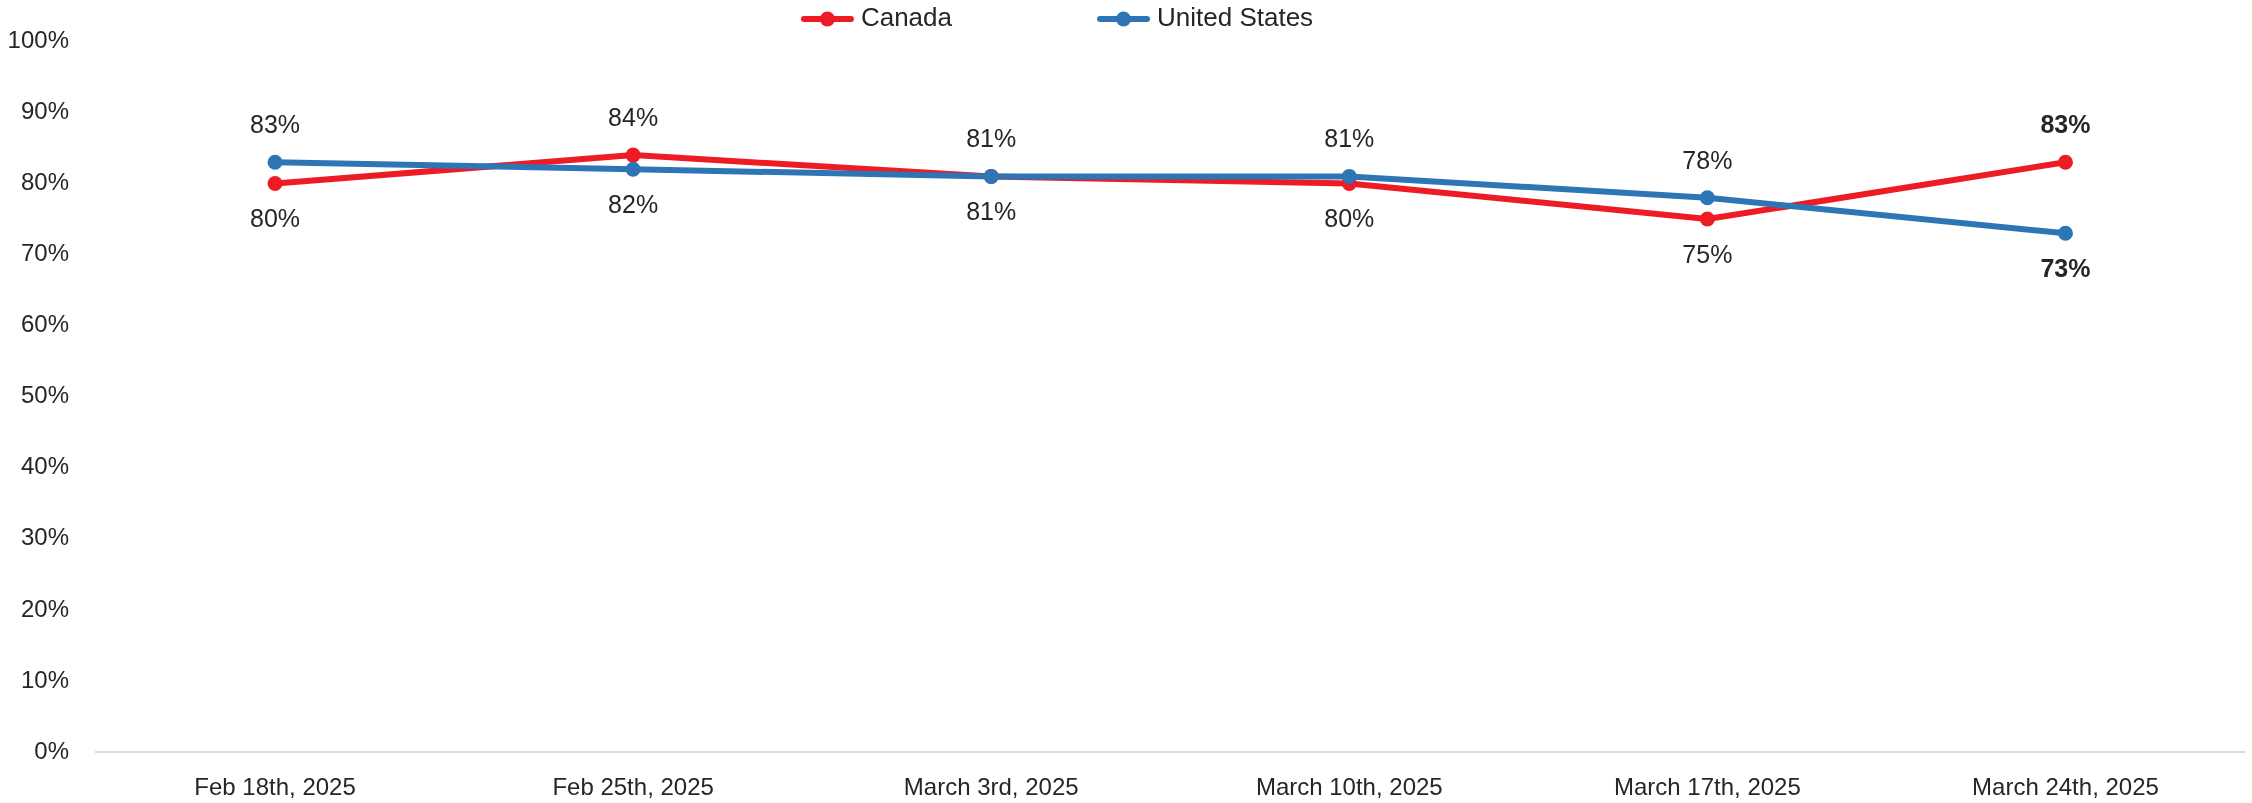  What do you see at coordinates (38, 40) in the screenshot?
I see `y-tick-label: 100%` at bounding box center [38, 40].